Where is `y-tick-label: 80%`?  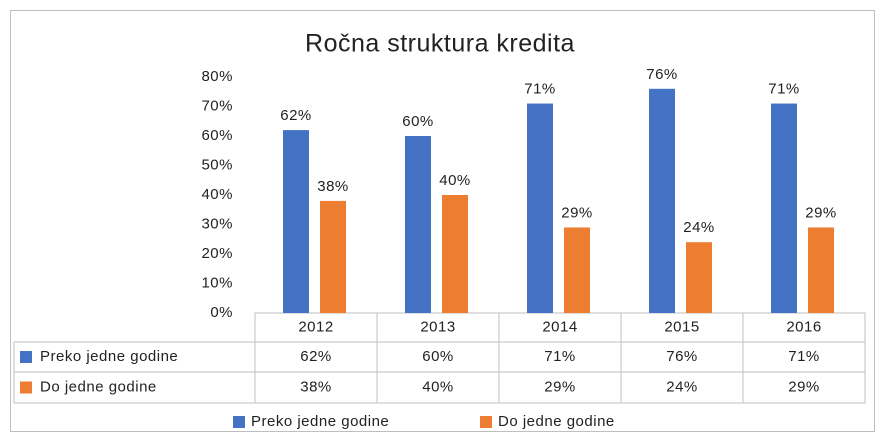
y-tick-label: 80% is located at coordinates (217, 76).